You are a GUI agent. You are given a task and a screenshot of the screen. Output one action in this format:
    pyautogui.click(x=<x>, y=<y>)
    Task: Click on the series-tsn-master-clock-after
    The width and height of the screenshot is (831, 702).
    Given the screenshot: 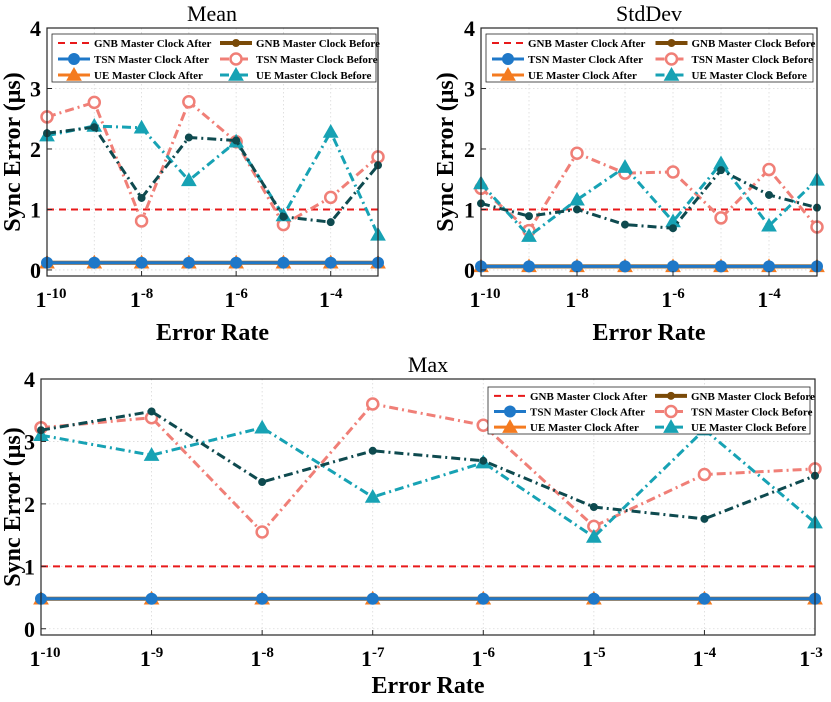 What is the action you would take?
    pyautogui.click(x=212, y=262)
    